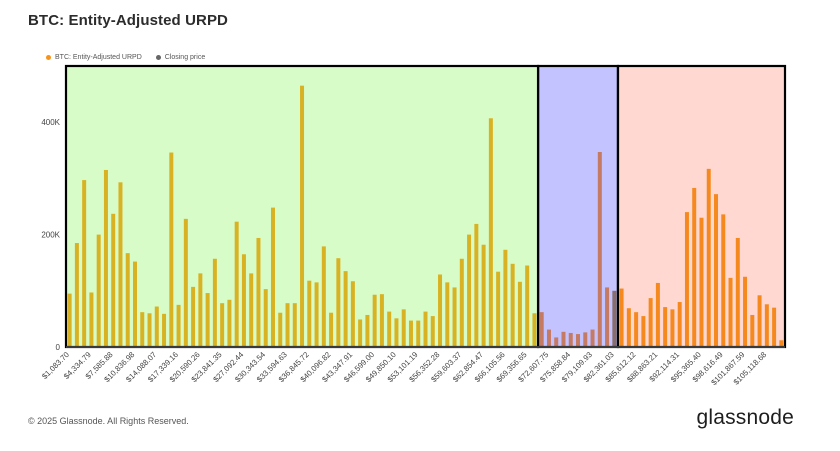 This screenshot has height=451, width=840. I want to click on legend: BTC: Entity-Adjusted URPD Closing price, so click(125, 57).